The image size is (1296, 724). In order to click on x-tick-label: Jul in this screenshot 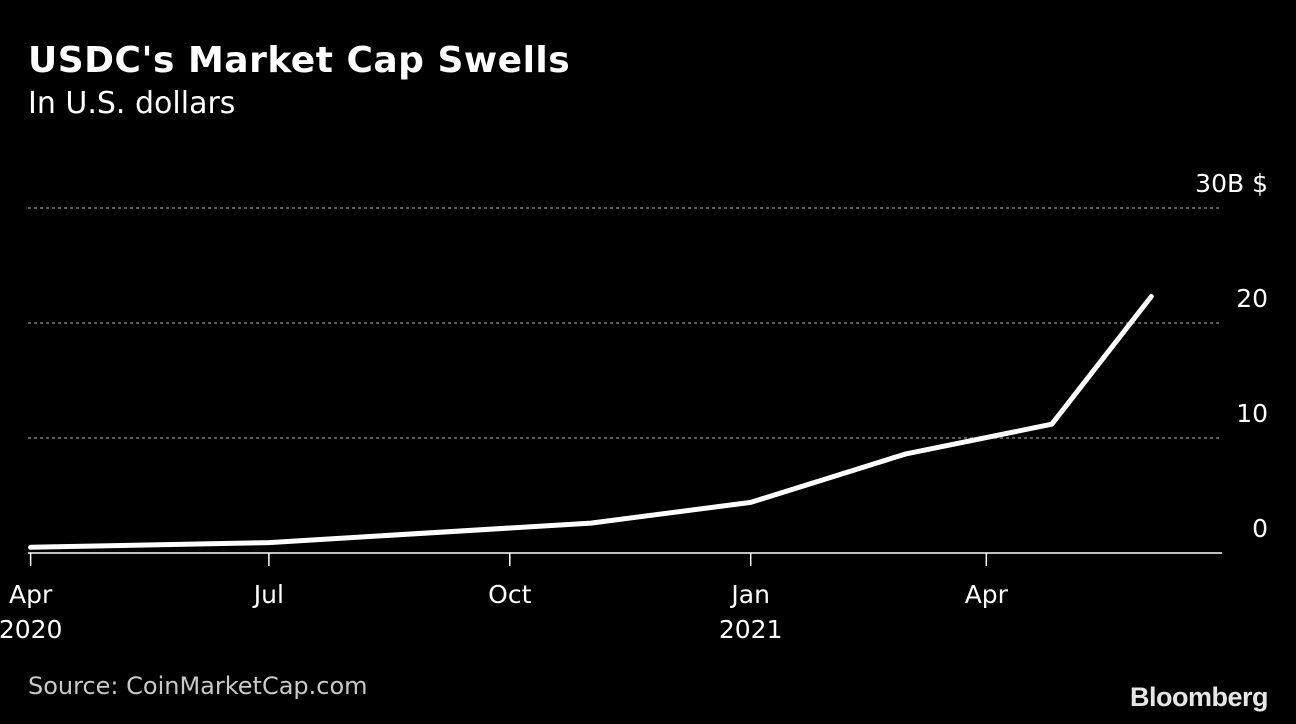, I will do `click(268, 594)`.